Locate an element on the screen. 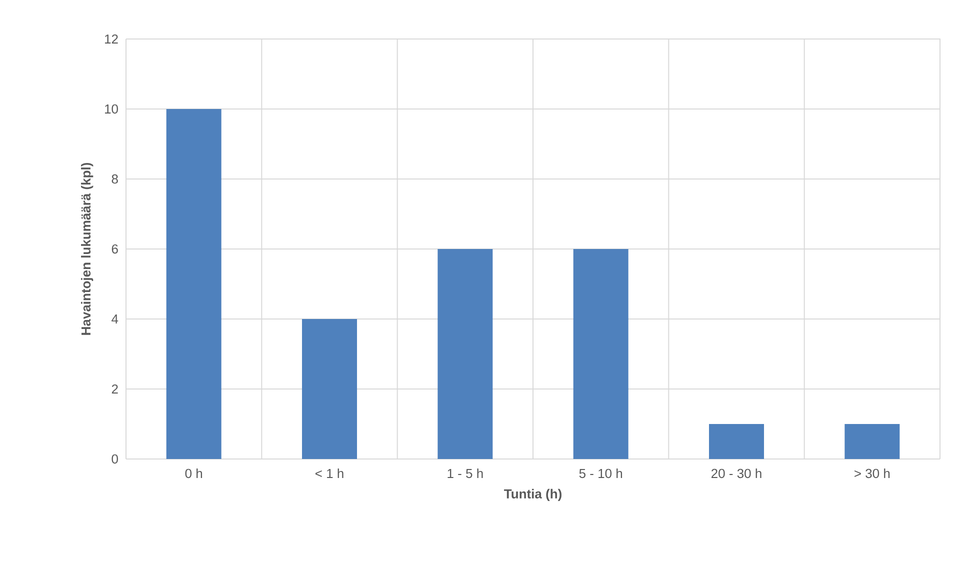  x-tick-label: 1 - 5 h is located at coordinates (465, 473).